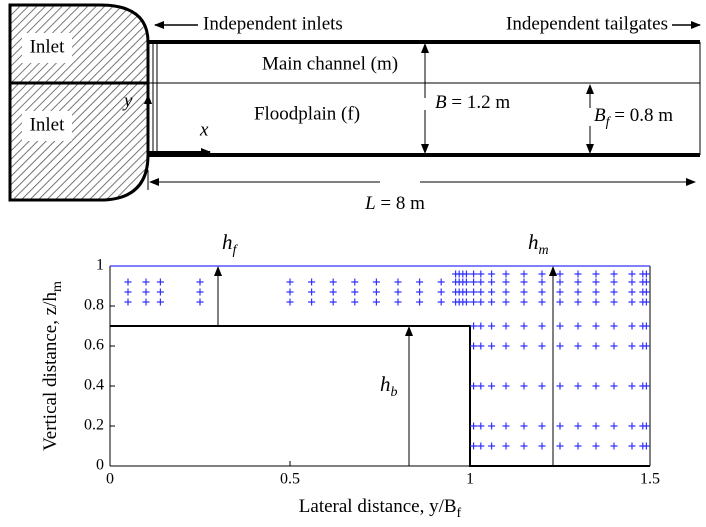  What do you see at coordinates (600, 115) in the screenshot?
I see `symbol: B` at bounding box center [600, 115].